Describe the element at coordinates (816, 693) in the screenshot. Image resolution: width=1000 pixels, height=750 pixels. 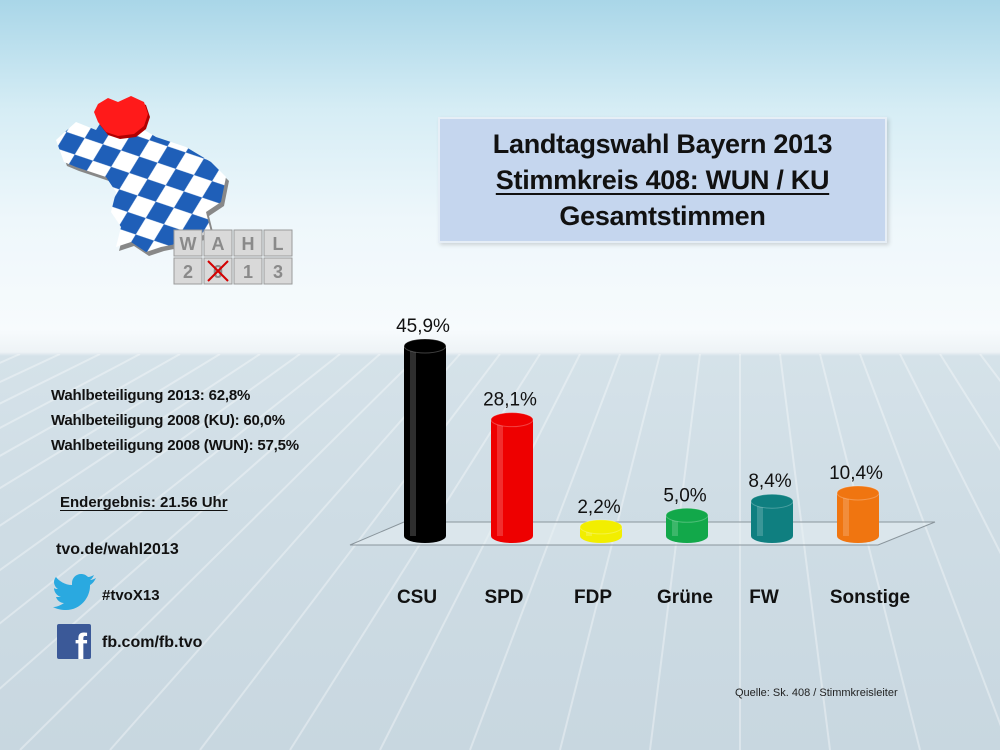
I see `source-note: Quelle: Sk. 408 / Stimmkreisleiter` at that location.